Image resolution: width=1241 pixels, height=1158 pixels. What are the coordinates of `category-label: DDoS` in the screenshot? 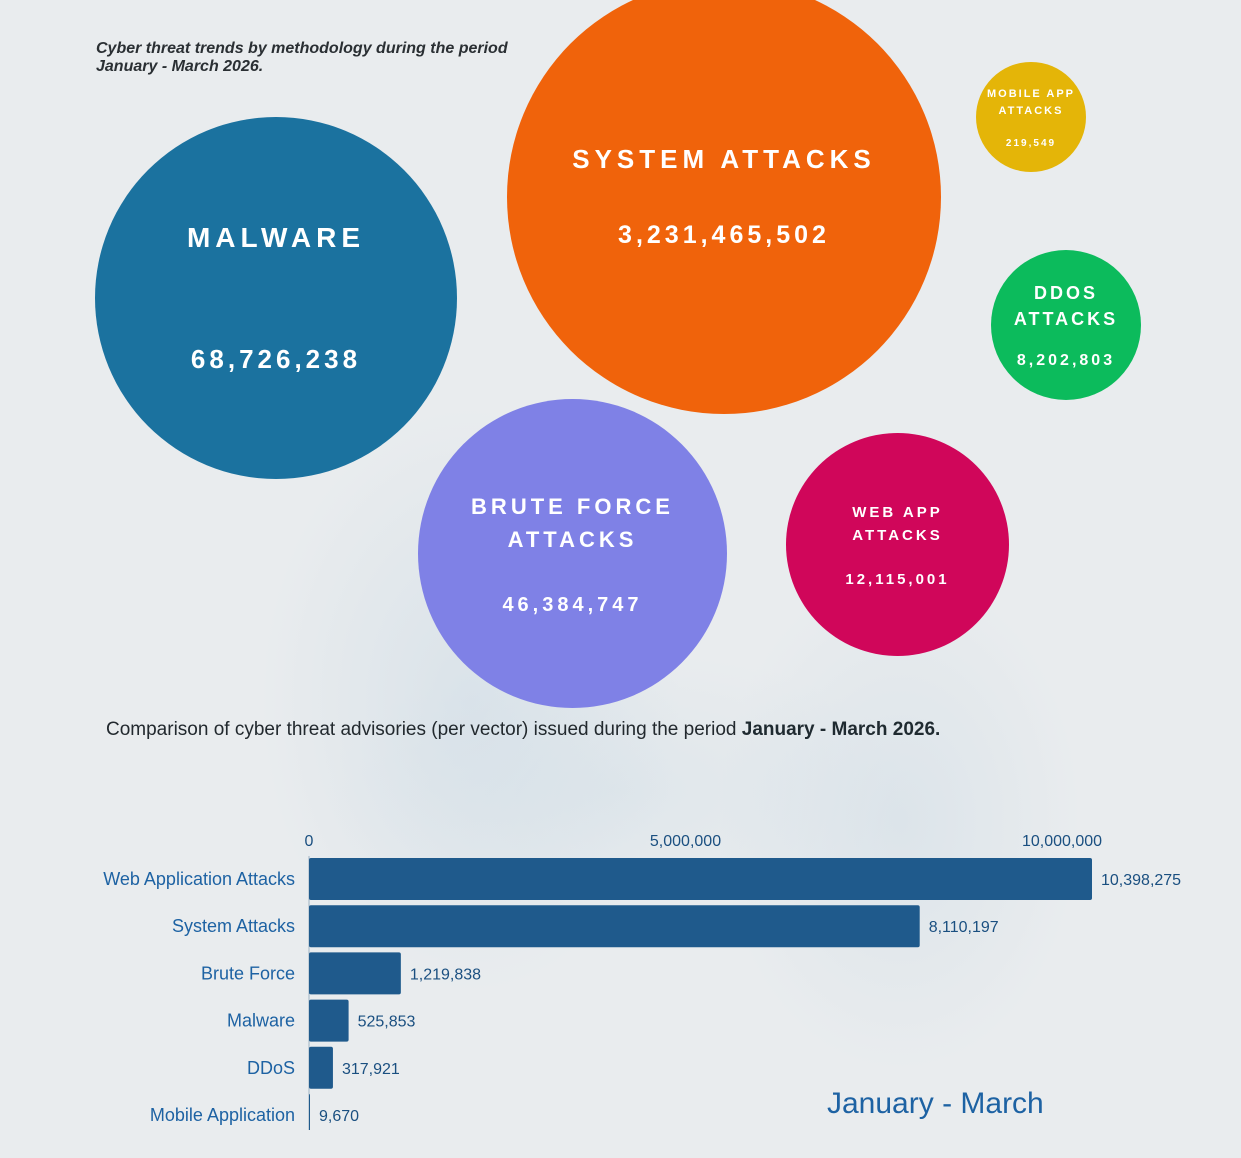 It's located at (271, 1068).